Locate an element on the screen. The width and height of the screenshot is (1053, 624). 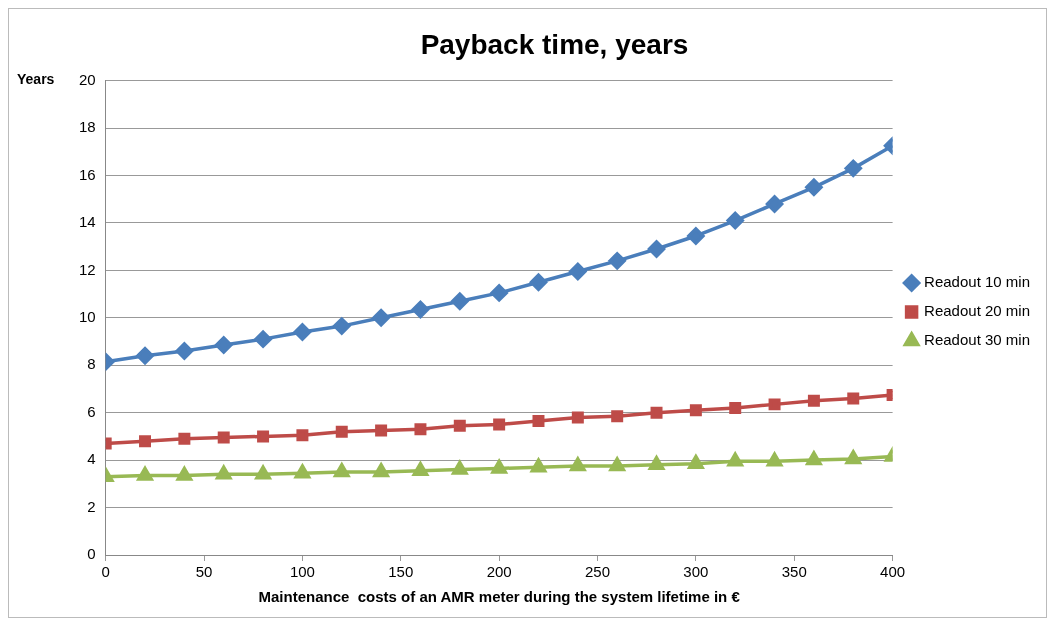
x-tick-label: 400 is located at coordinates (893, 572).